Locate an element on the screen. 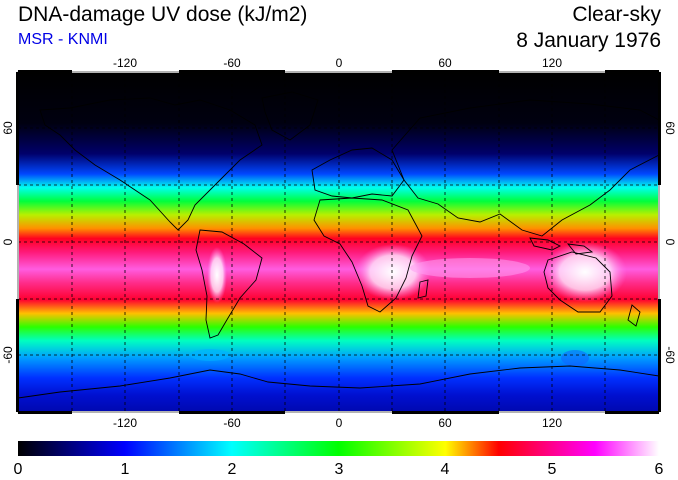  lon-labels-bottom: -120 -60 0 60 120 is located at coordinates (337, 423).